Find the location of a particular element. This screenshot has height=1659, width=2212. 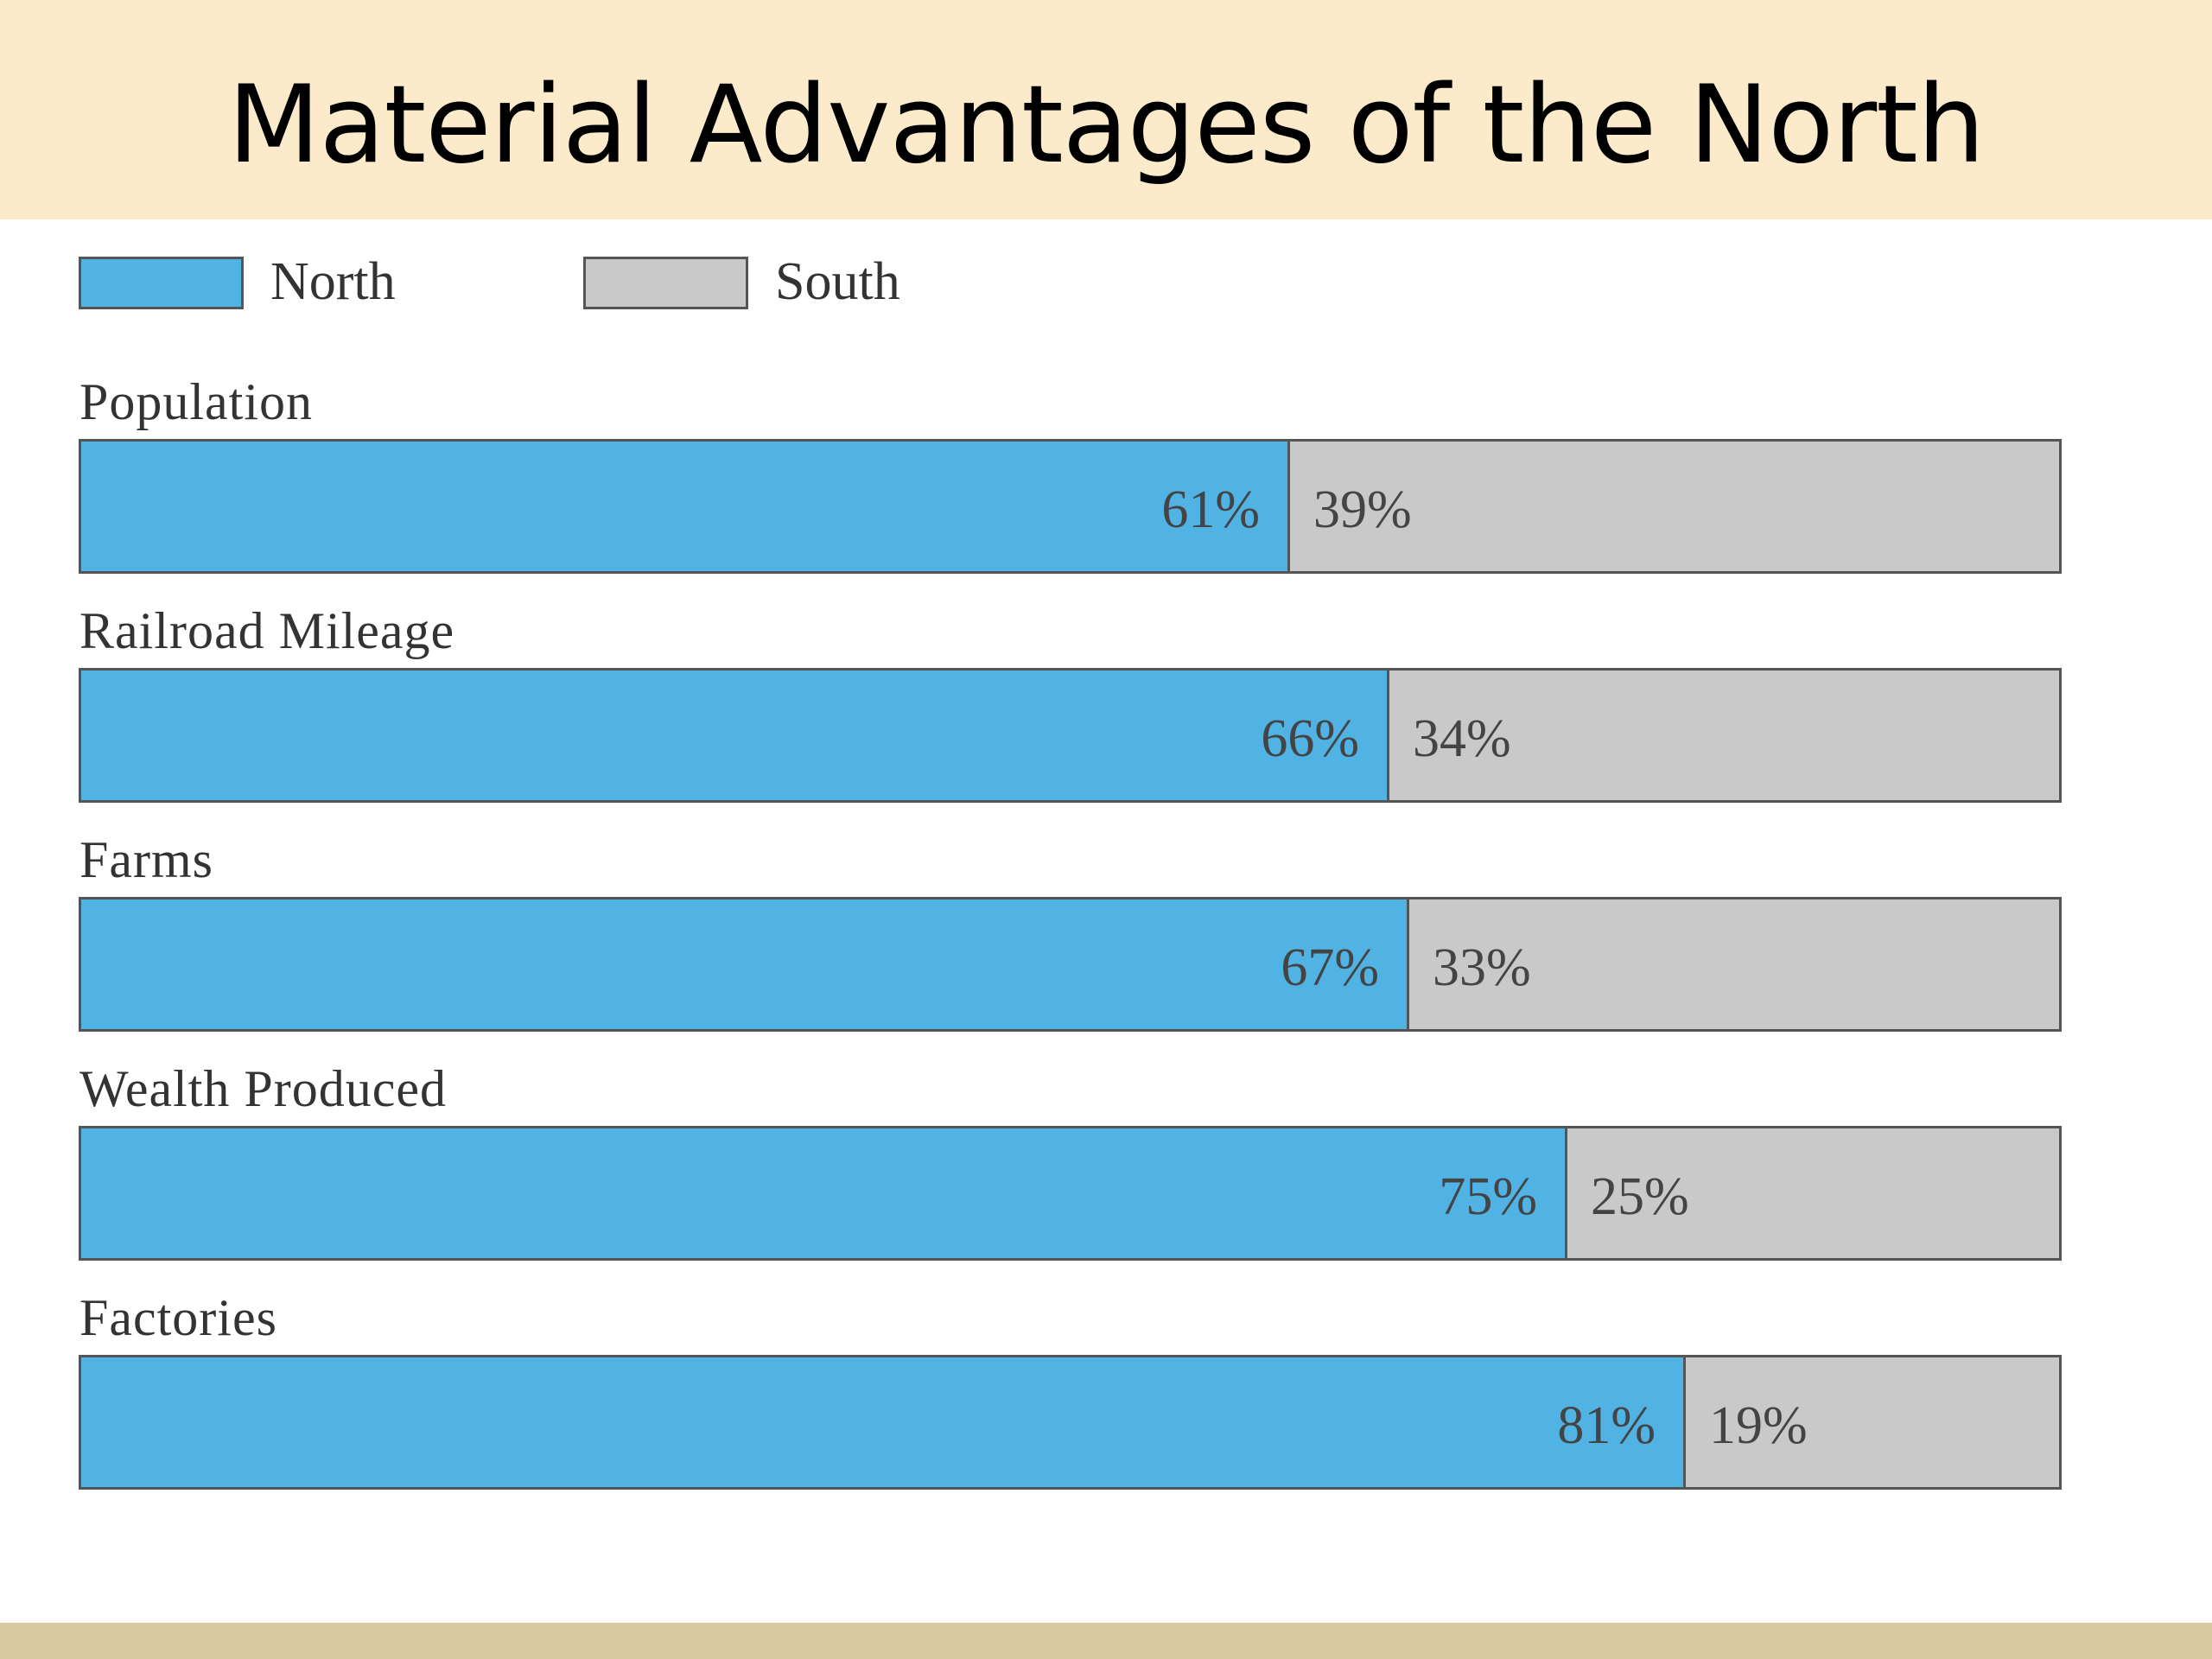

category-label-factories: Factories is located at coordinates (178, 1317).